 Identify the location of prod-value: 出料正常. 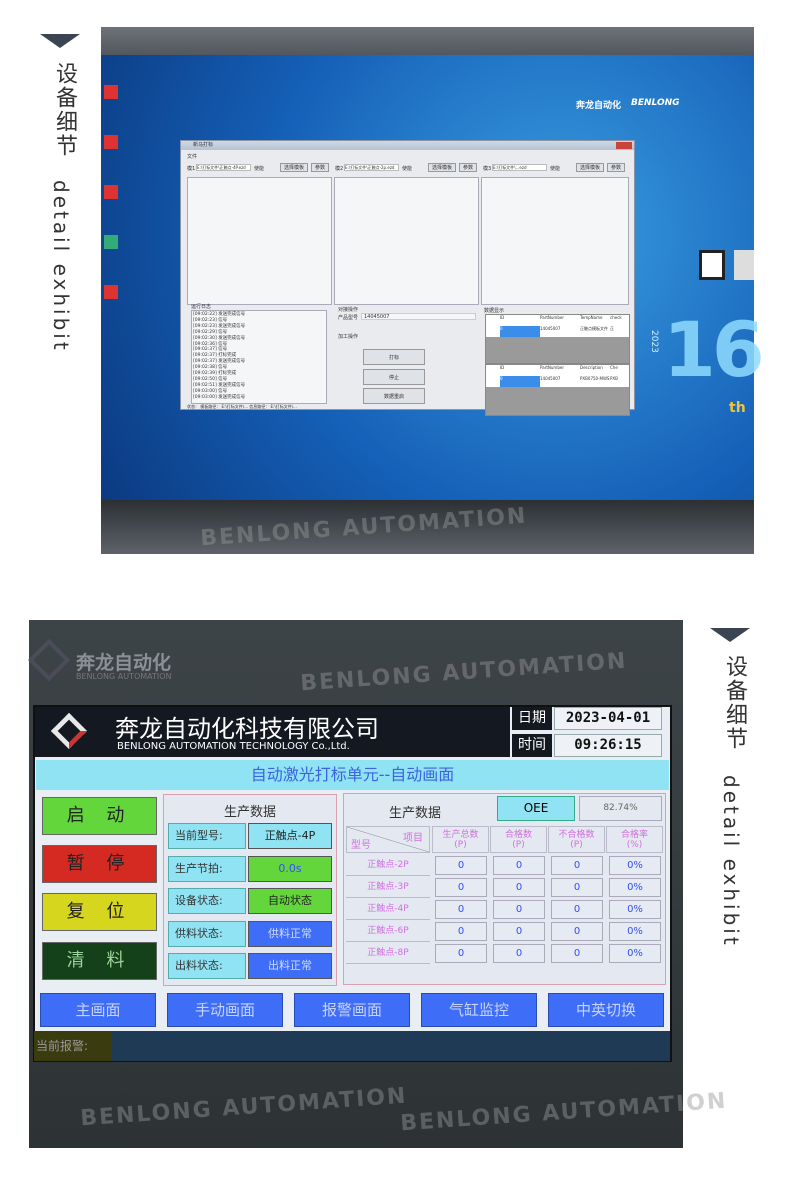
(290, 966).